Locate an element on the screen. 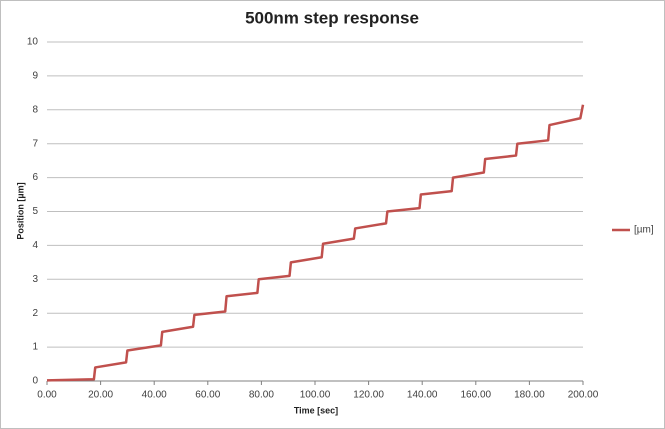 The height and width of the screenshot is (429, 665). x-tick-label: 180.00 is located at coordinates (529, 395).